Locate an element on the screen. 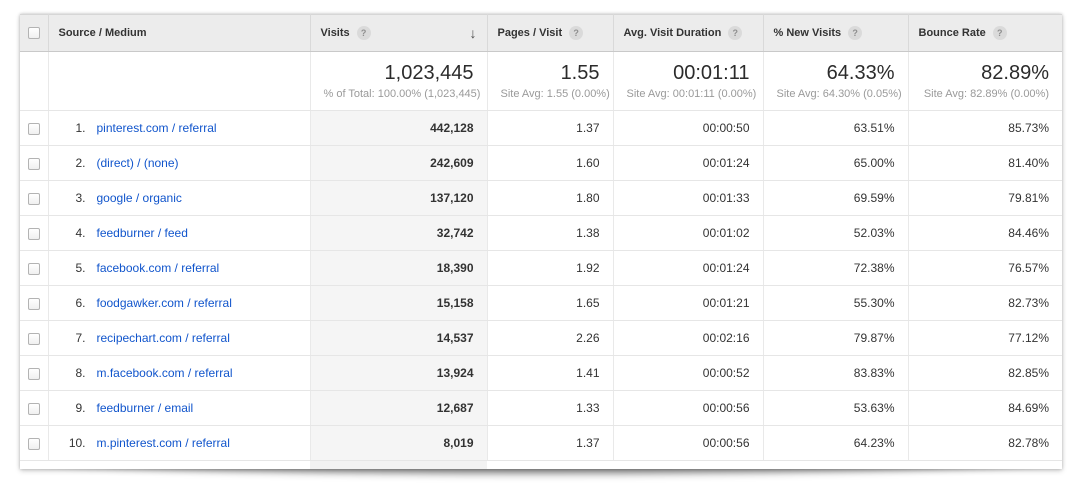 Image resolution: width=1075 pixels, height=499 pixels. source-cell: 8. m.facebook.com / referral is located at coordinates (179, 373).